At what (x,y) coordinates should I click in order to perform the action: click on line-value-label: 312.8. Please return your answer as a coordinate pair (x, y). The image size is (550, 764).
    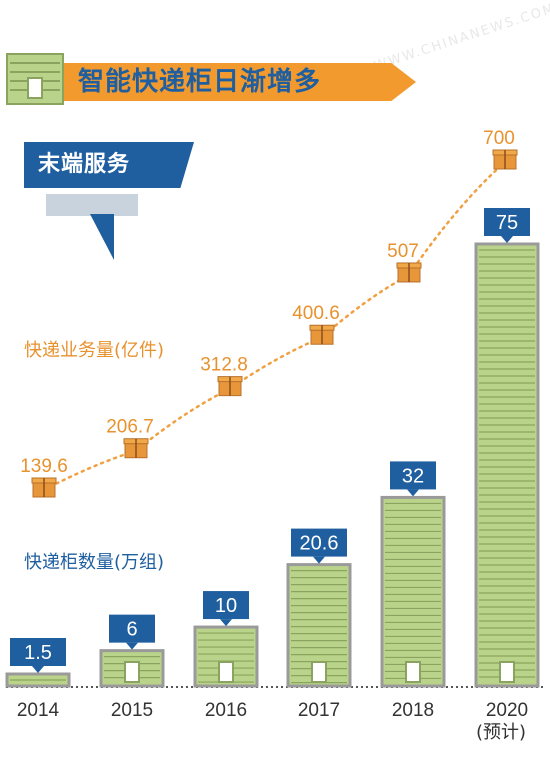
    Looking at the image, I should click on (224, 365).